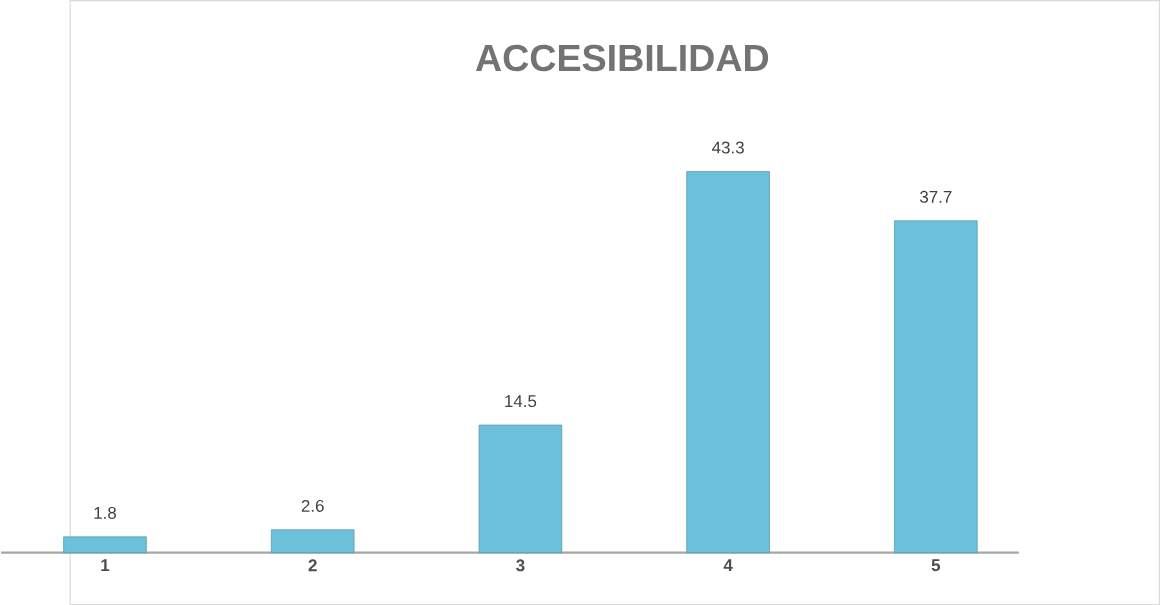 The image size is (1160, 605). I want to click on x-tick-label: 1, so click(105, 565).